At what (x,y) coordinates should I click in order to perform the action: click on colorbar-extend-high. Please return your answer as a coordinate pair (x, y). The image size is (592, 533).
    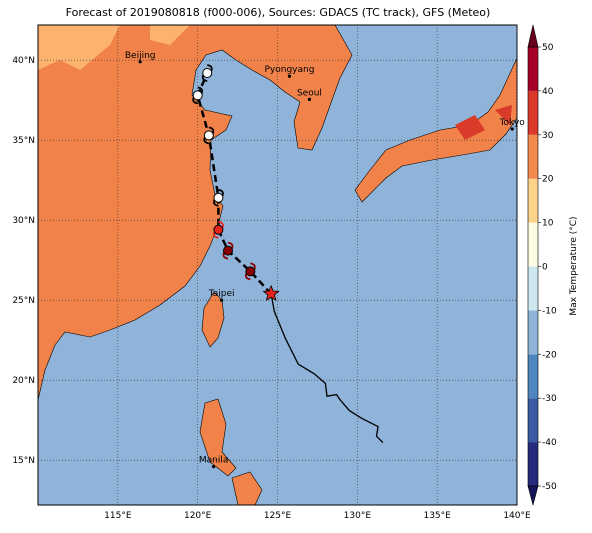
    Looking at the image, I should click on (533, 36).